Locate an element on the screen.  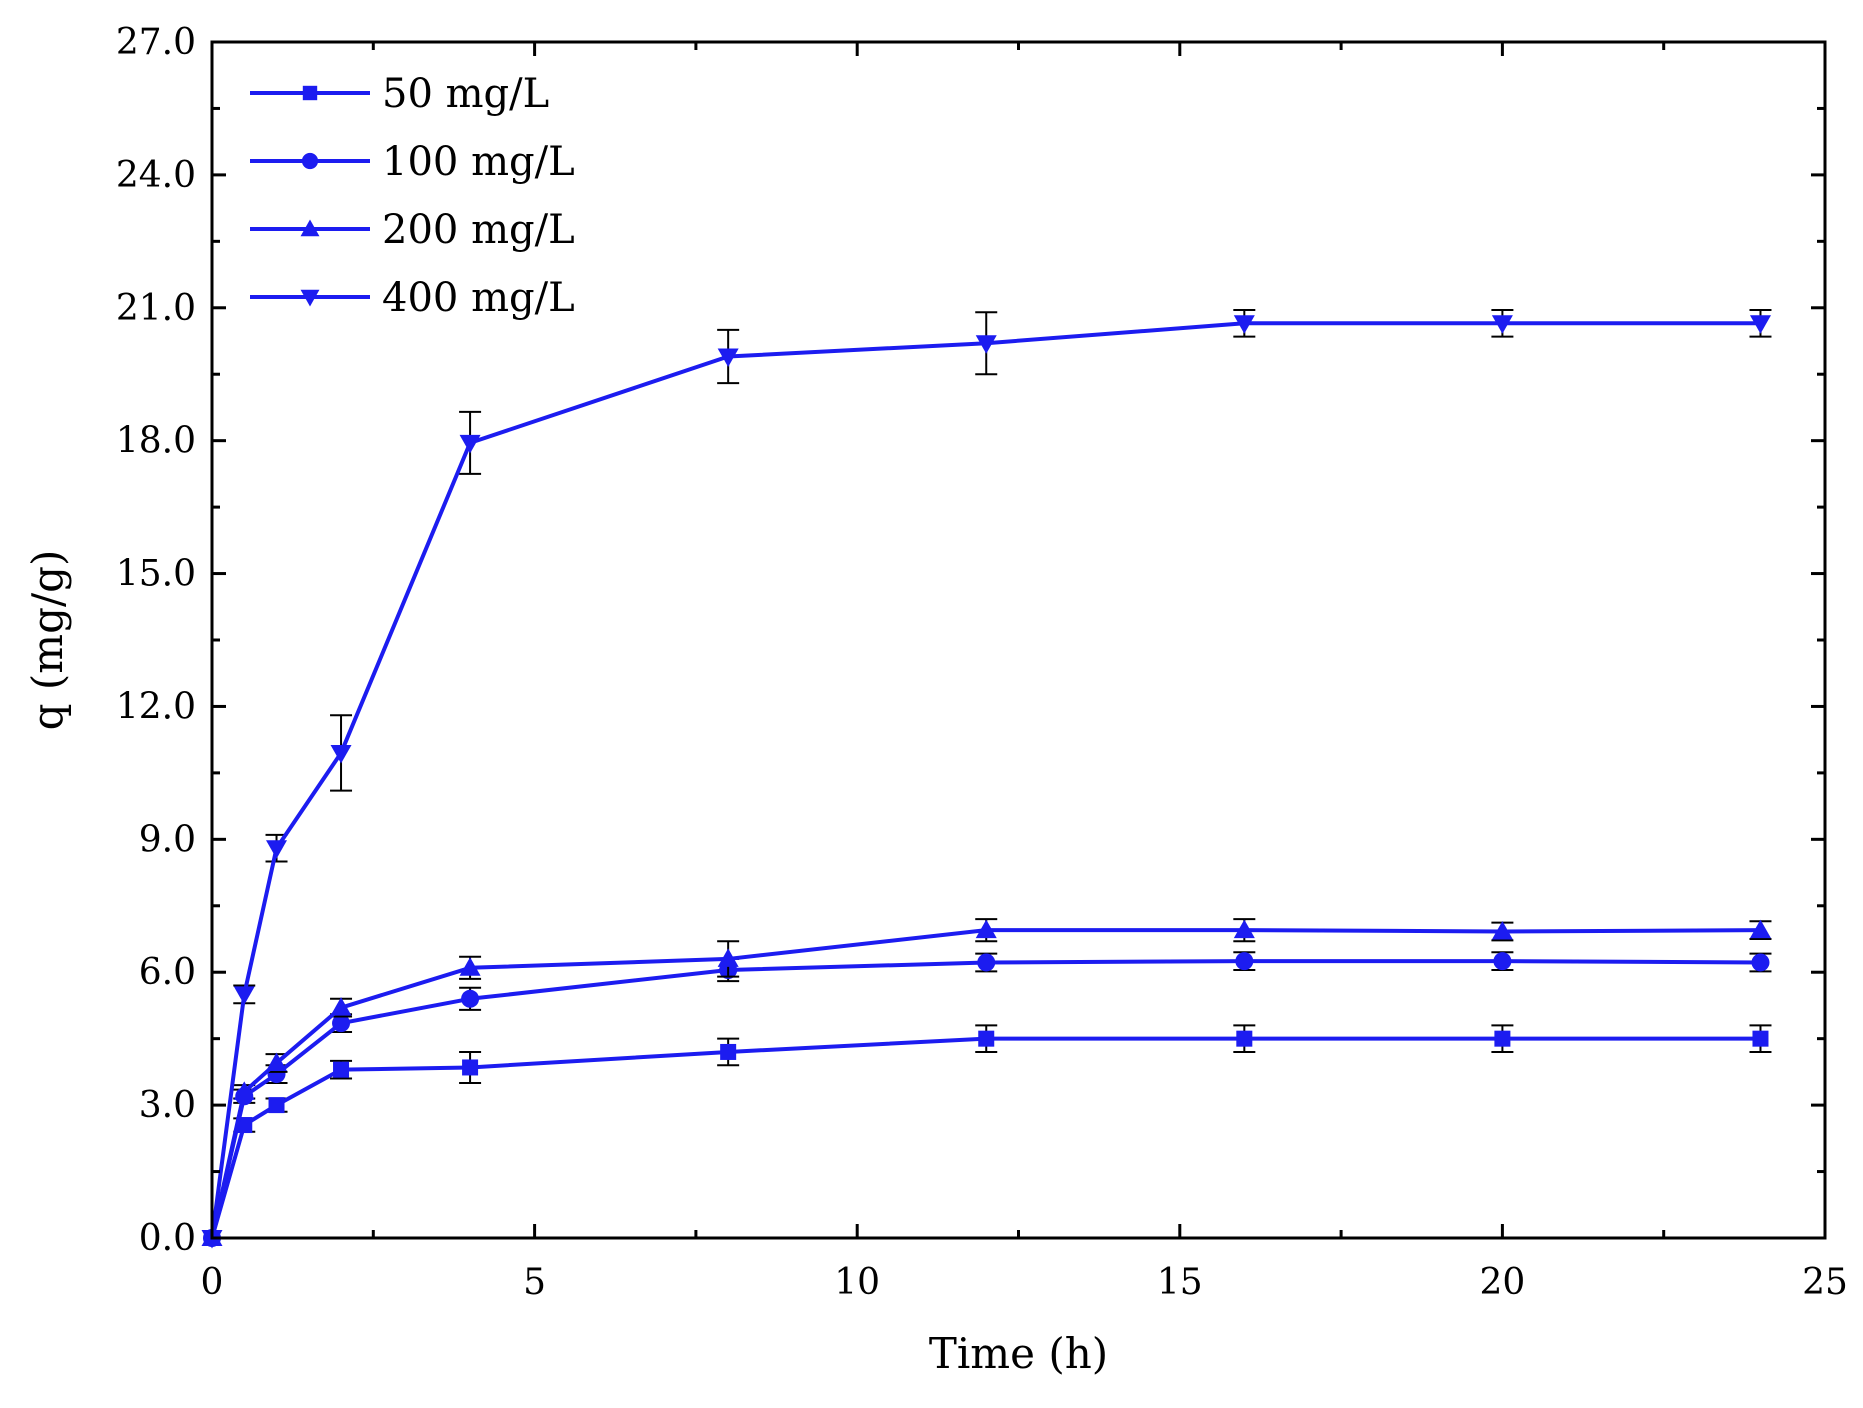
y-tick-label: 9.0 is located at coordinates (167, 839).